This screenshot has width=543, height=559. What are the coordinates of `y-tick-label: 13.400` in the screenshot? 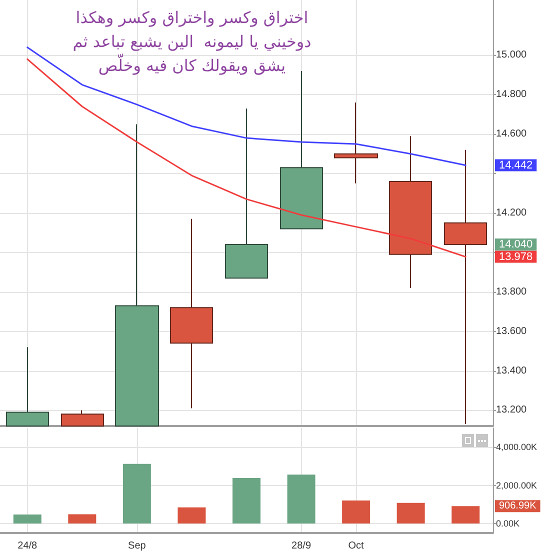 It's located at (512, 370).